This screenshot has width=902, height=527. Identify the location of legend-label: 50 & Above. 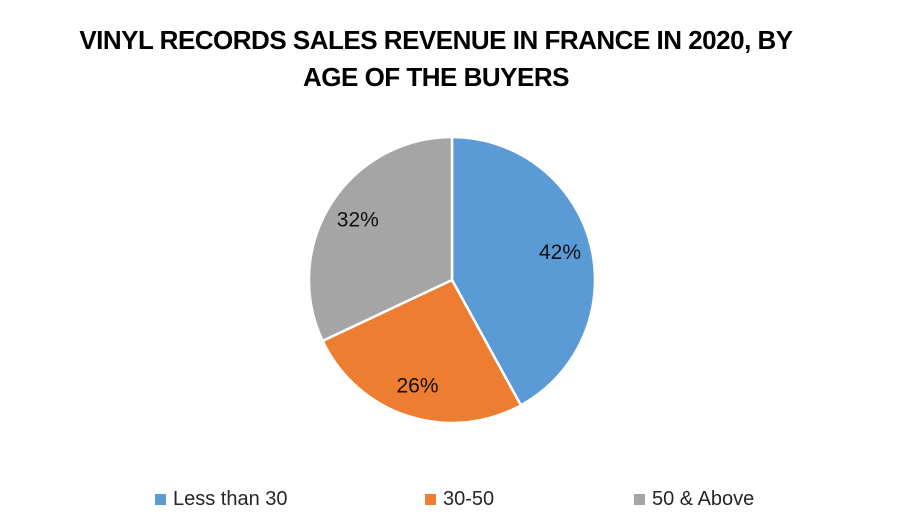
(703, 498).